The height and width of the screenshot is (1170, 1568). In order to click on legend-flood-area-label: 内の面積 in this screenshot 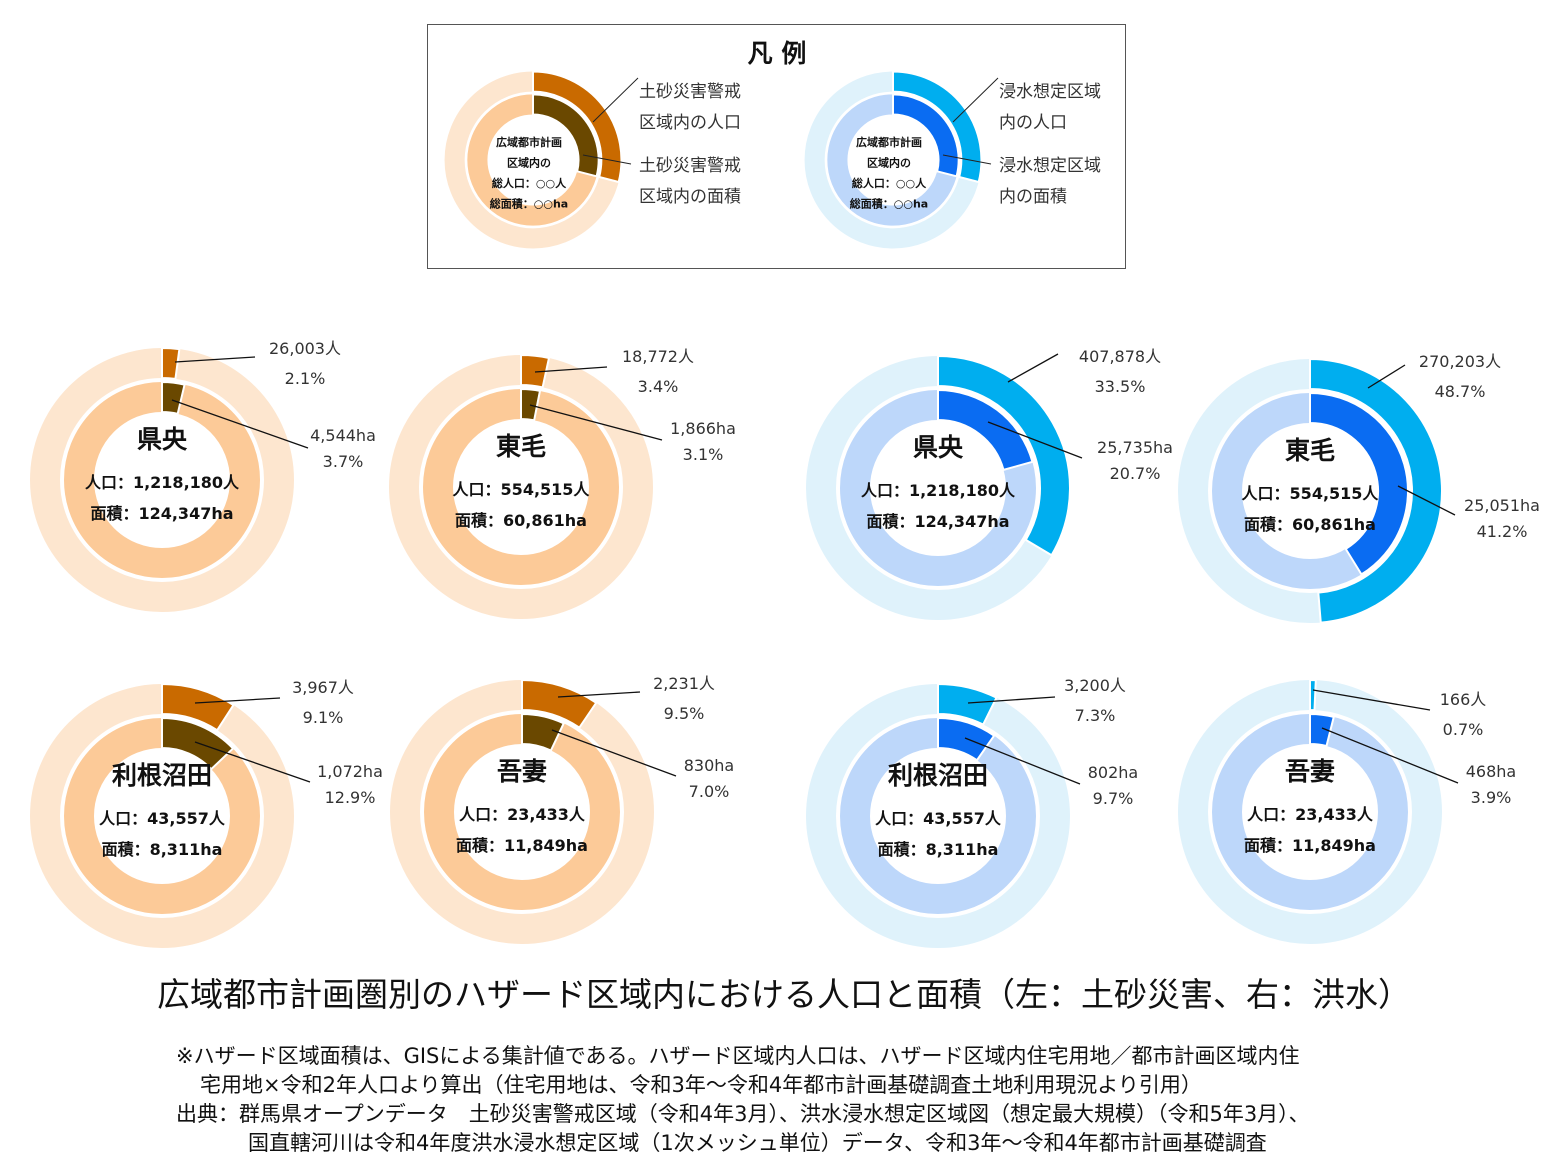, I will do `click(1033, 197)`.